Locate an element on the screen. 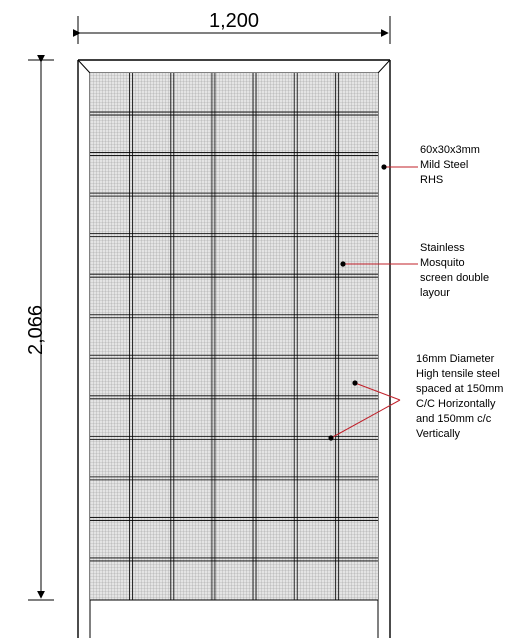 The height and width of the screenshot is (638, 529). width-dimension-label: 1,200 is located at coordinates (234, 21).